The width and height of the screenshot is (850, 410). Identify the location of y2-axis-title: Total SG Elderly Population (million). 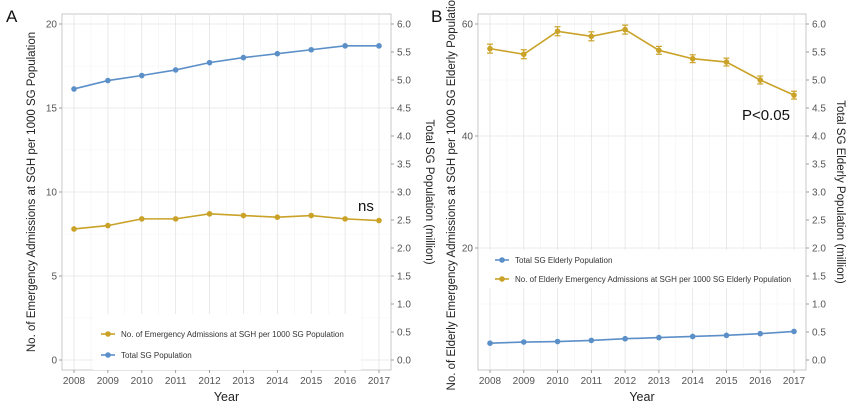
(840, 192).